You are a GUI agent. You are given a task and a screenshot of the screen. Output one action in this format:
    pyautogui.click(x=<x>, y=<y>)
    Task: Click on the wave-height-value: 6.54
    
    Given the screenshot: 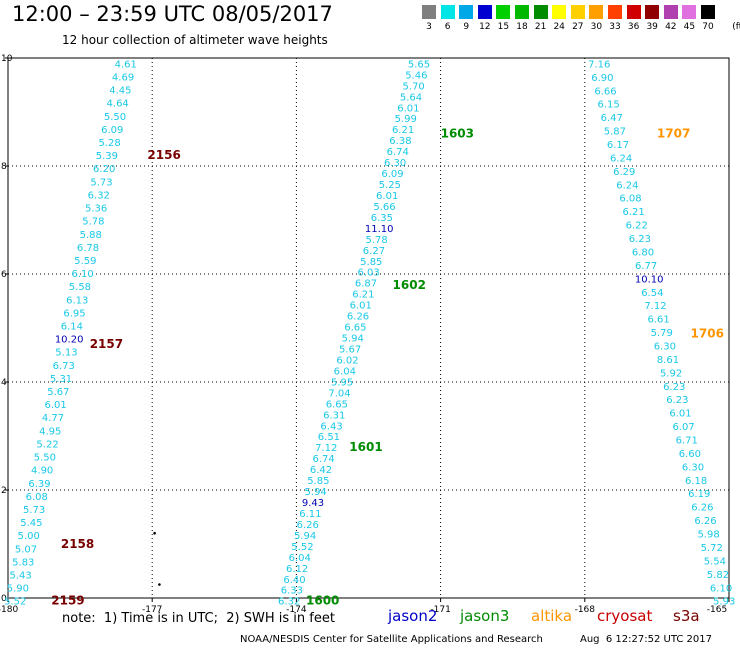 What is the action you would take?
    pyautogui.click(x=652, y=293)
    